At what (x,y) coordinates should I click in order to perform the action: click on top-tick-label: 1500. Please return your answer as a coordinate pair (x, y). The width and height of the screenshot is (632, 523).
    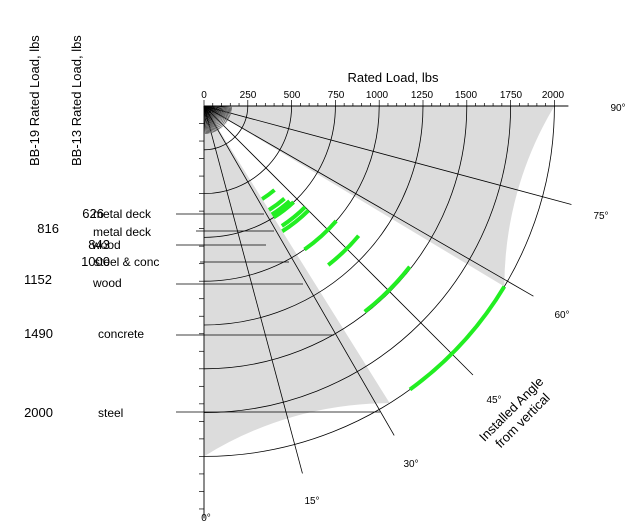
    Looking at the image, I should click on (466, 95).